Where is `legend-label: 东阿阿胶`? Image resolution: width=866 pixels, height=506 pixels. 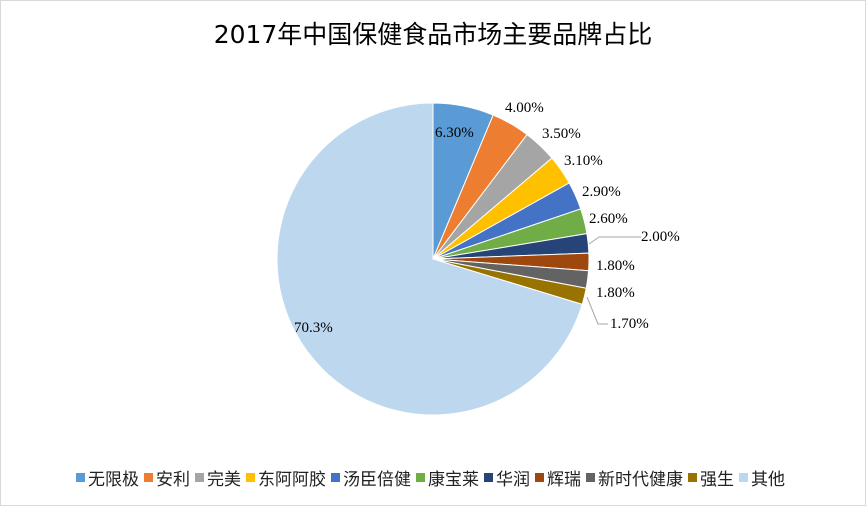 legend-label: 东阿阿胶 is located at coordinates (292, 480).